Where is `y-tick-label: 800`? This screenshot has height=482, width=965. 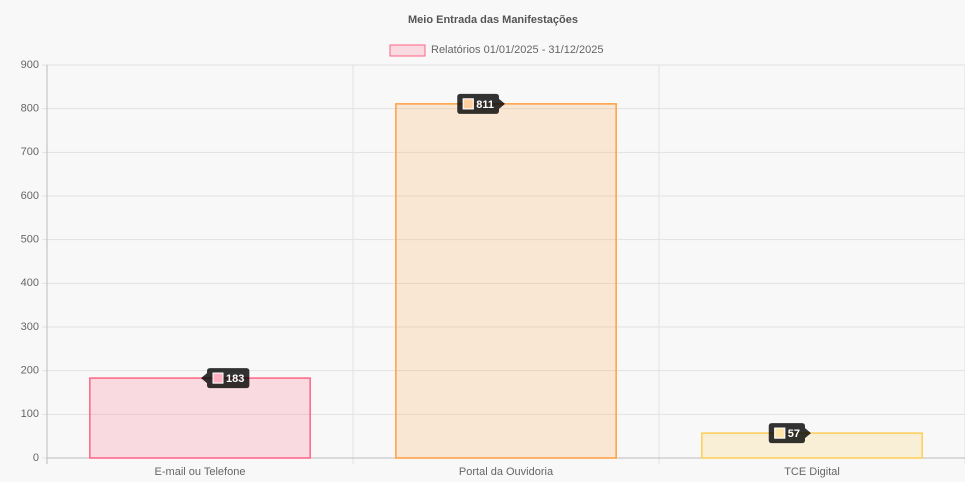
y-tick-label: 800 is located at coordinates (30, 109).